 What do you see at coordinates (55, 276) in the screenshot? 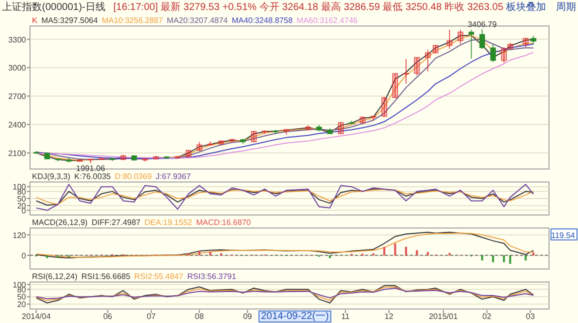
I see `chart-title: RSI(6,12,24)` at bounding box center [55, 276].